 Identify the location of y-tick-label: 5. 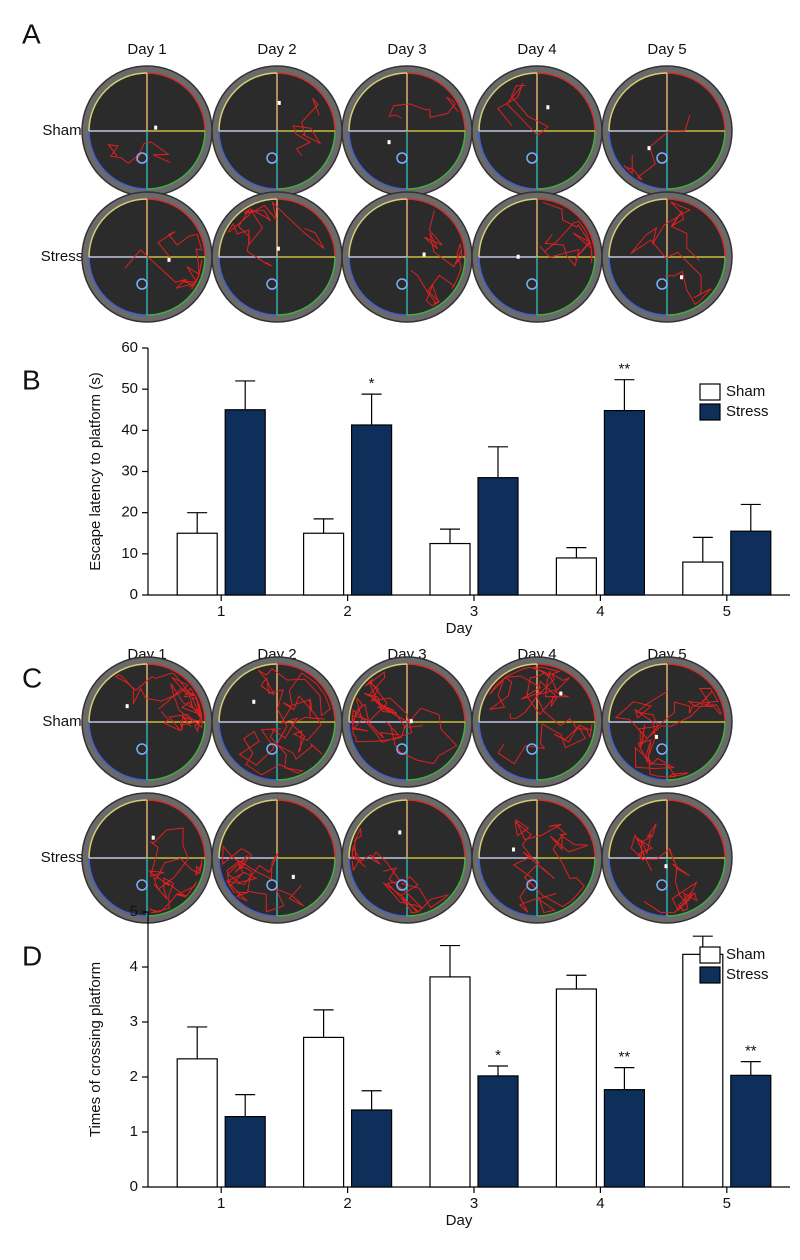
(134, 911).